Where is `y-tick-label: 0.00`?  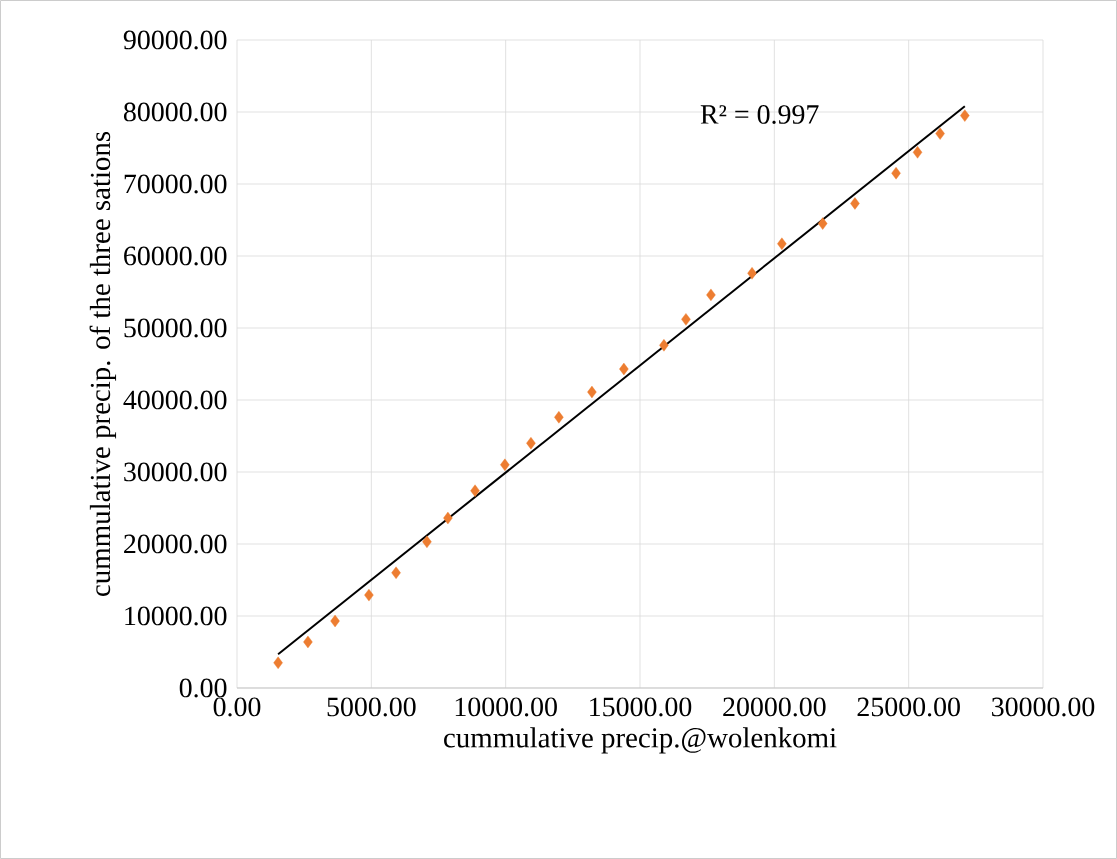 y-tick-label: 0.00 is located at coordinates (203, 688).